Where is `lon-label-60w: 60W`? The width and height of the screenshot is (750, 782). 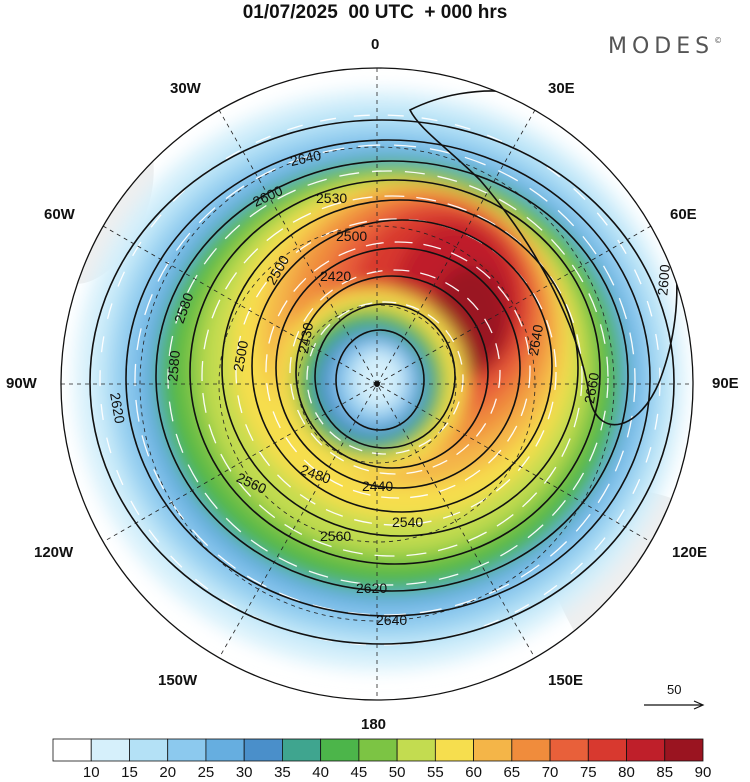 lon-label-60w: 60W is located at coordinates (59, 214).